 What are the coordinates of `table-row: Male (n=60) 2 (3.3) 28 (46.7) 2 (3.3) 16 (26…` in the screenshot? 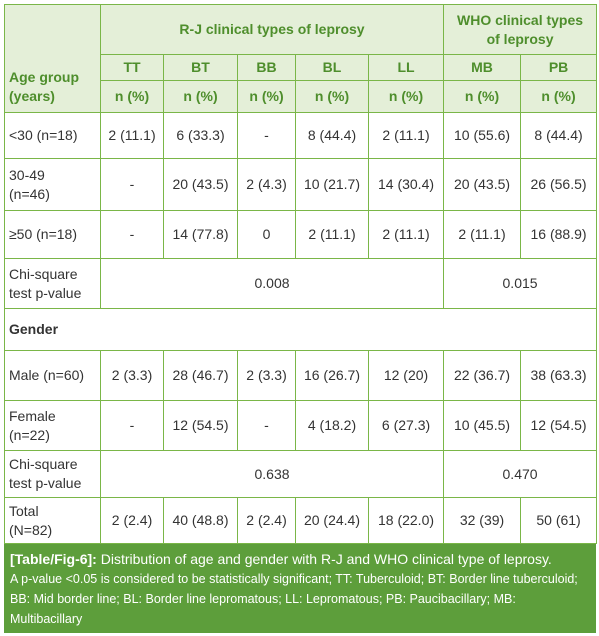 It's located at (301, 375).